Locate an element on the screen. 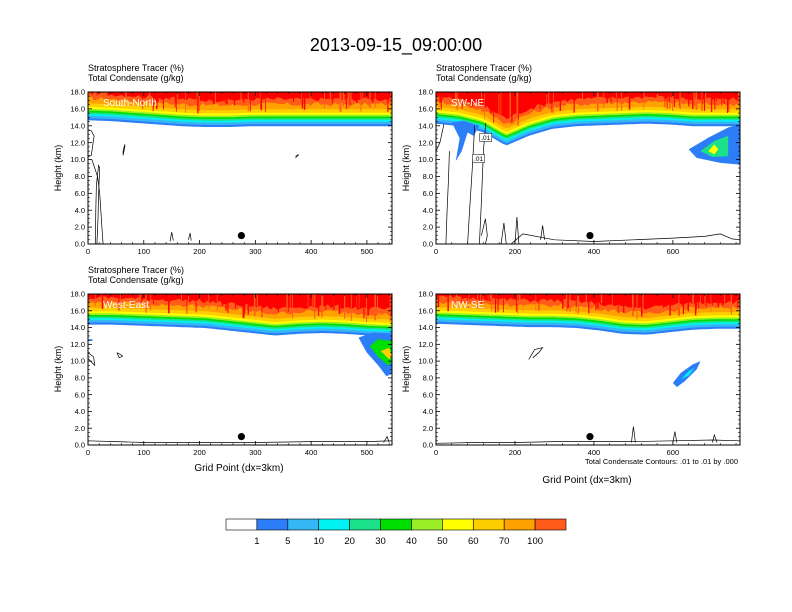 This screenshot has width=792, height=612. colorbar-label: 40 is located at coordinates (411, 541).